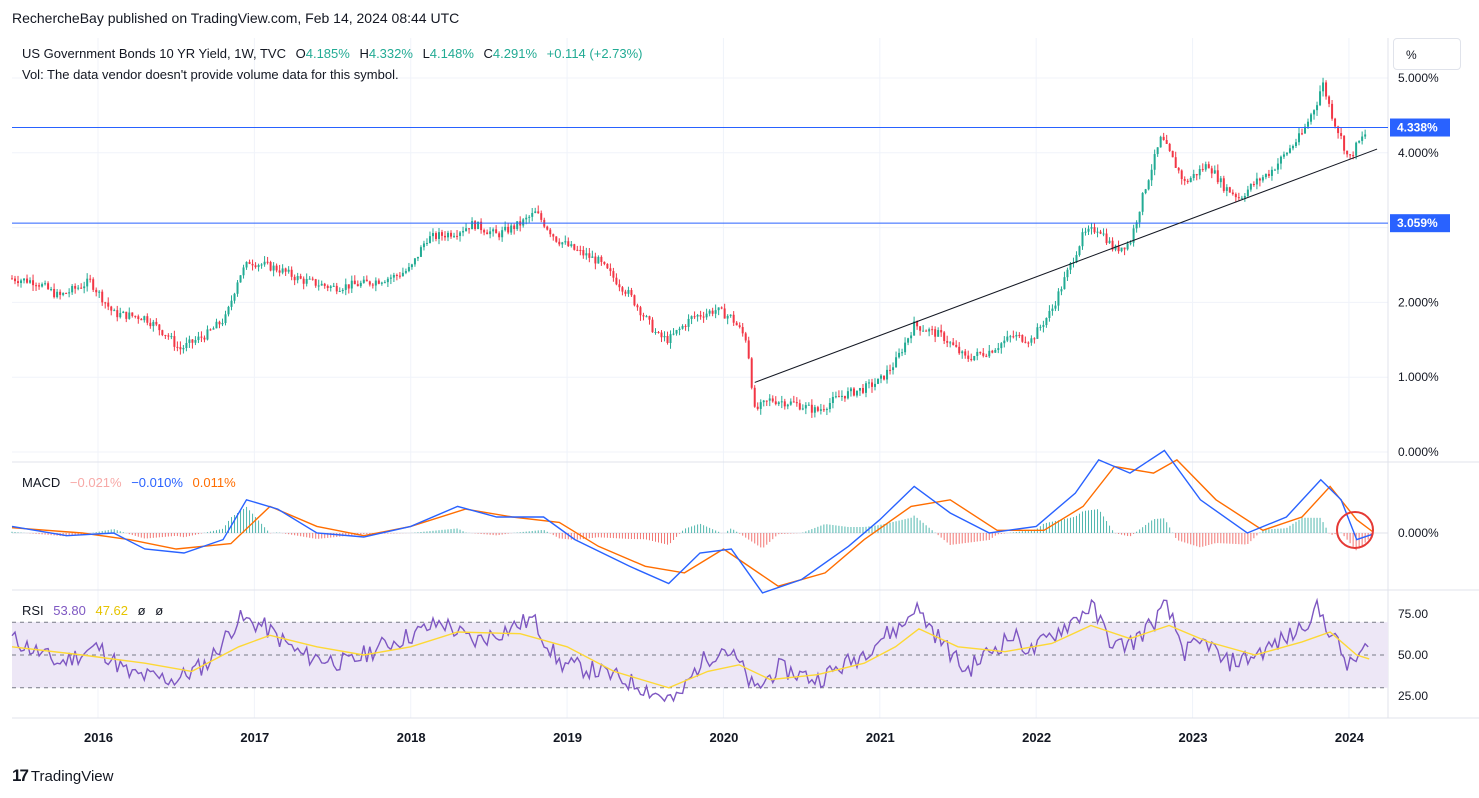  Describe the element at coordinates (690, 656) in the screenshot. I see `rsi-ma-line` at that location.